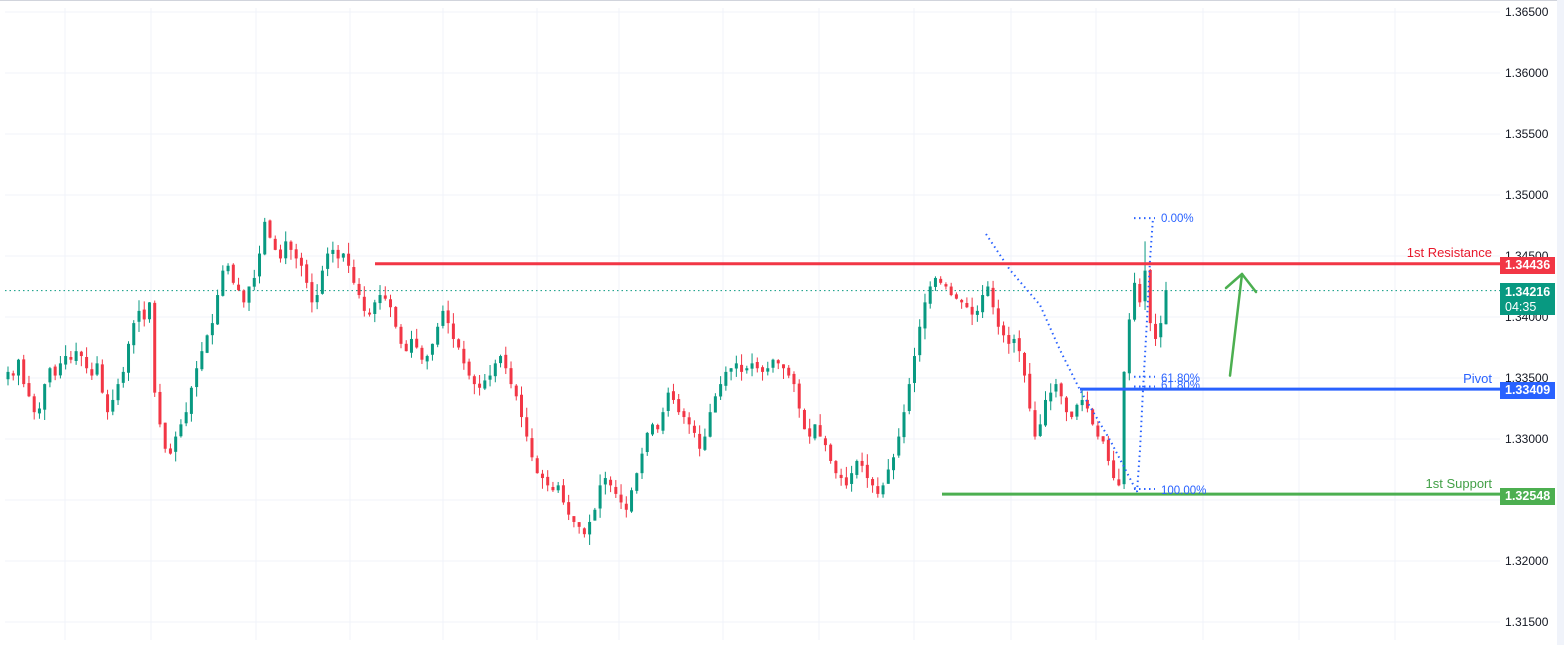 The height and width of the screenshot is (645, 1564). Describe the element at coordinates (1528, 292) in the screenshot. I see `current-price-value: 1.34216` at that location.